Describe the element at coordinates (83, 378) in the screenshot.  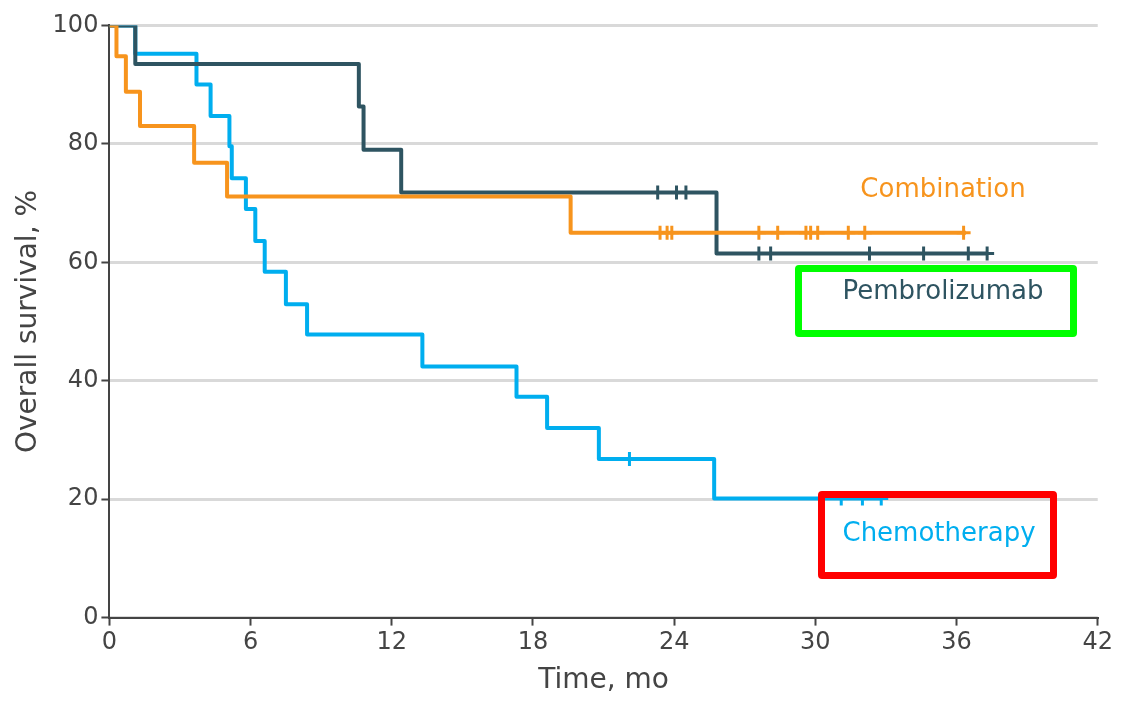
I see `y-tick-label: 40` at that location.